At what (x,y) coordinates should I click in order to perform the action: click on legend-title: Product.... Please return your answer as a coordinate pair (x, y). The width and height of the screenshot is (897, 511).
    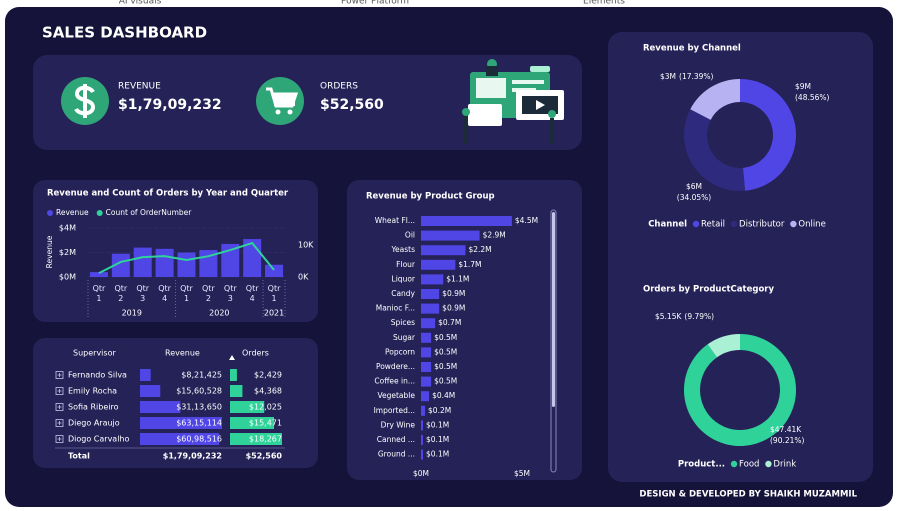
    Looking at the image, I should click on (701, 465).